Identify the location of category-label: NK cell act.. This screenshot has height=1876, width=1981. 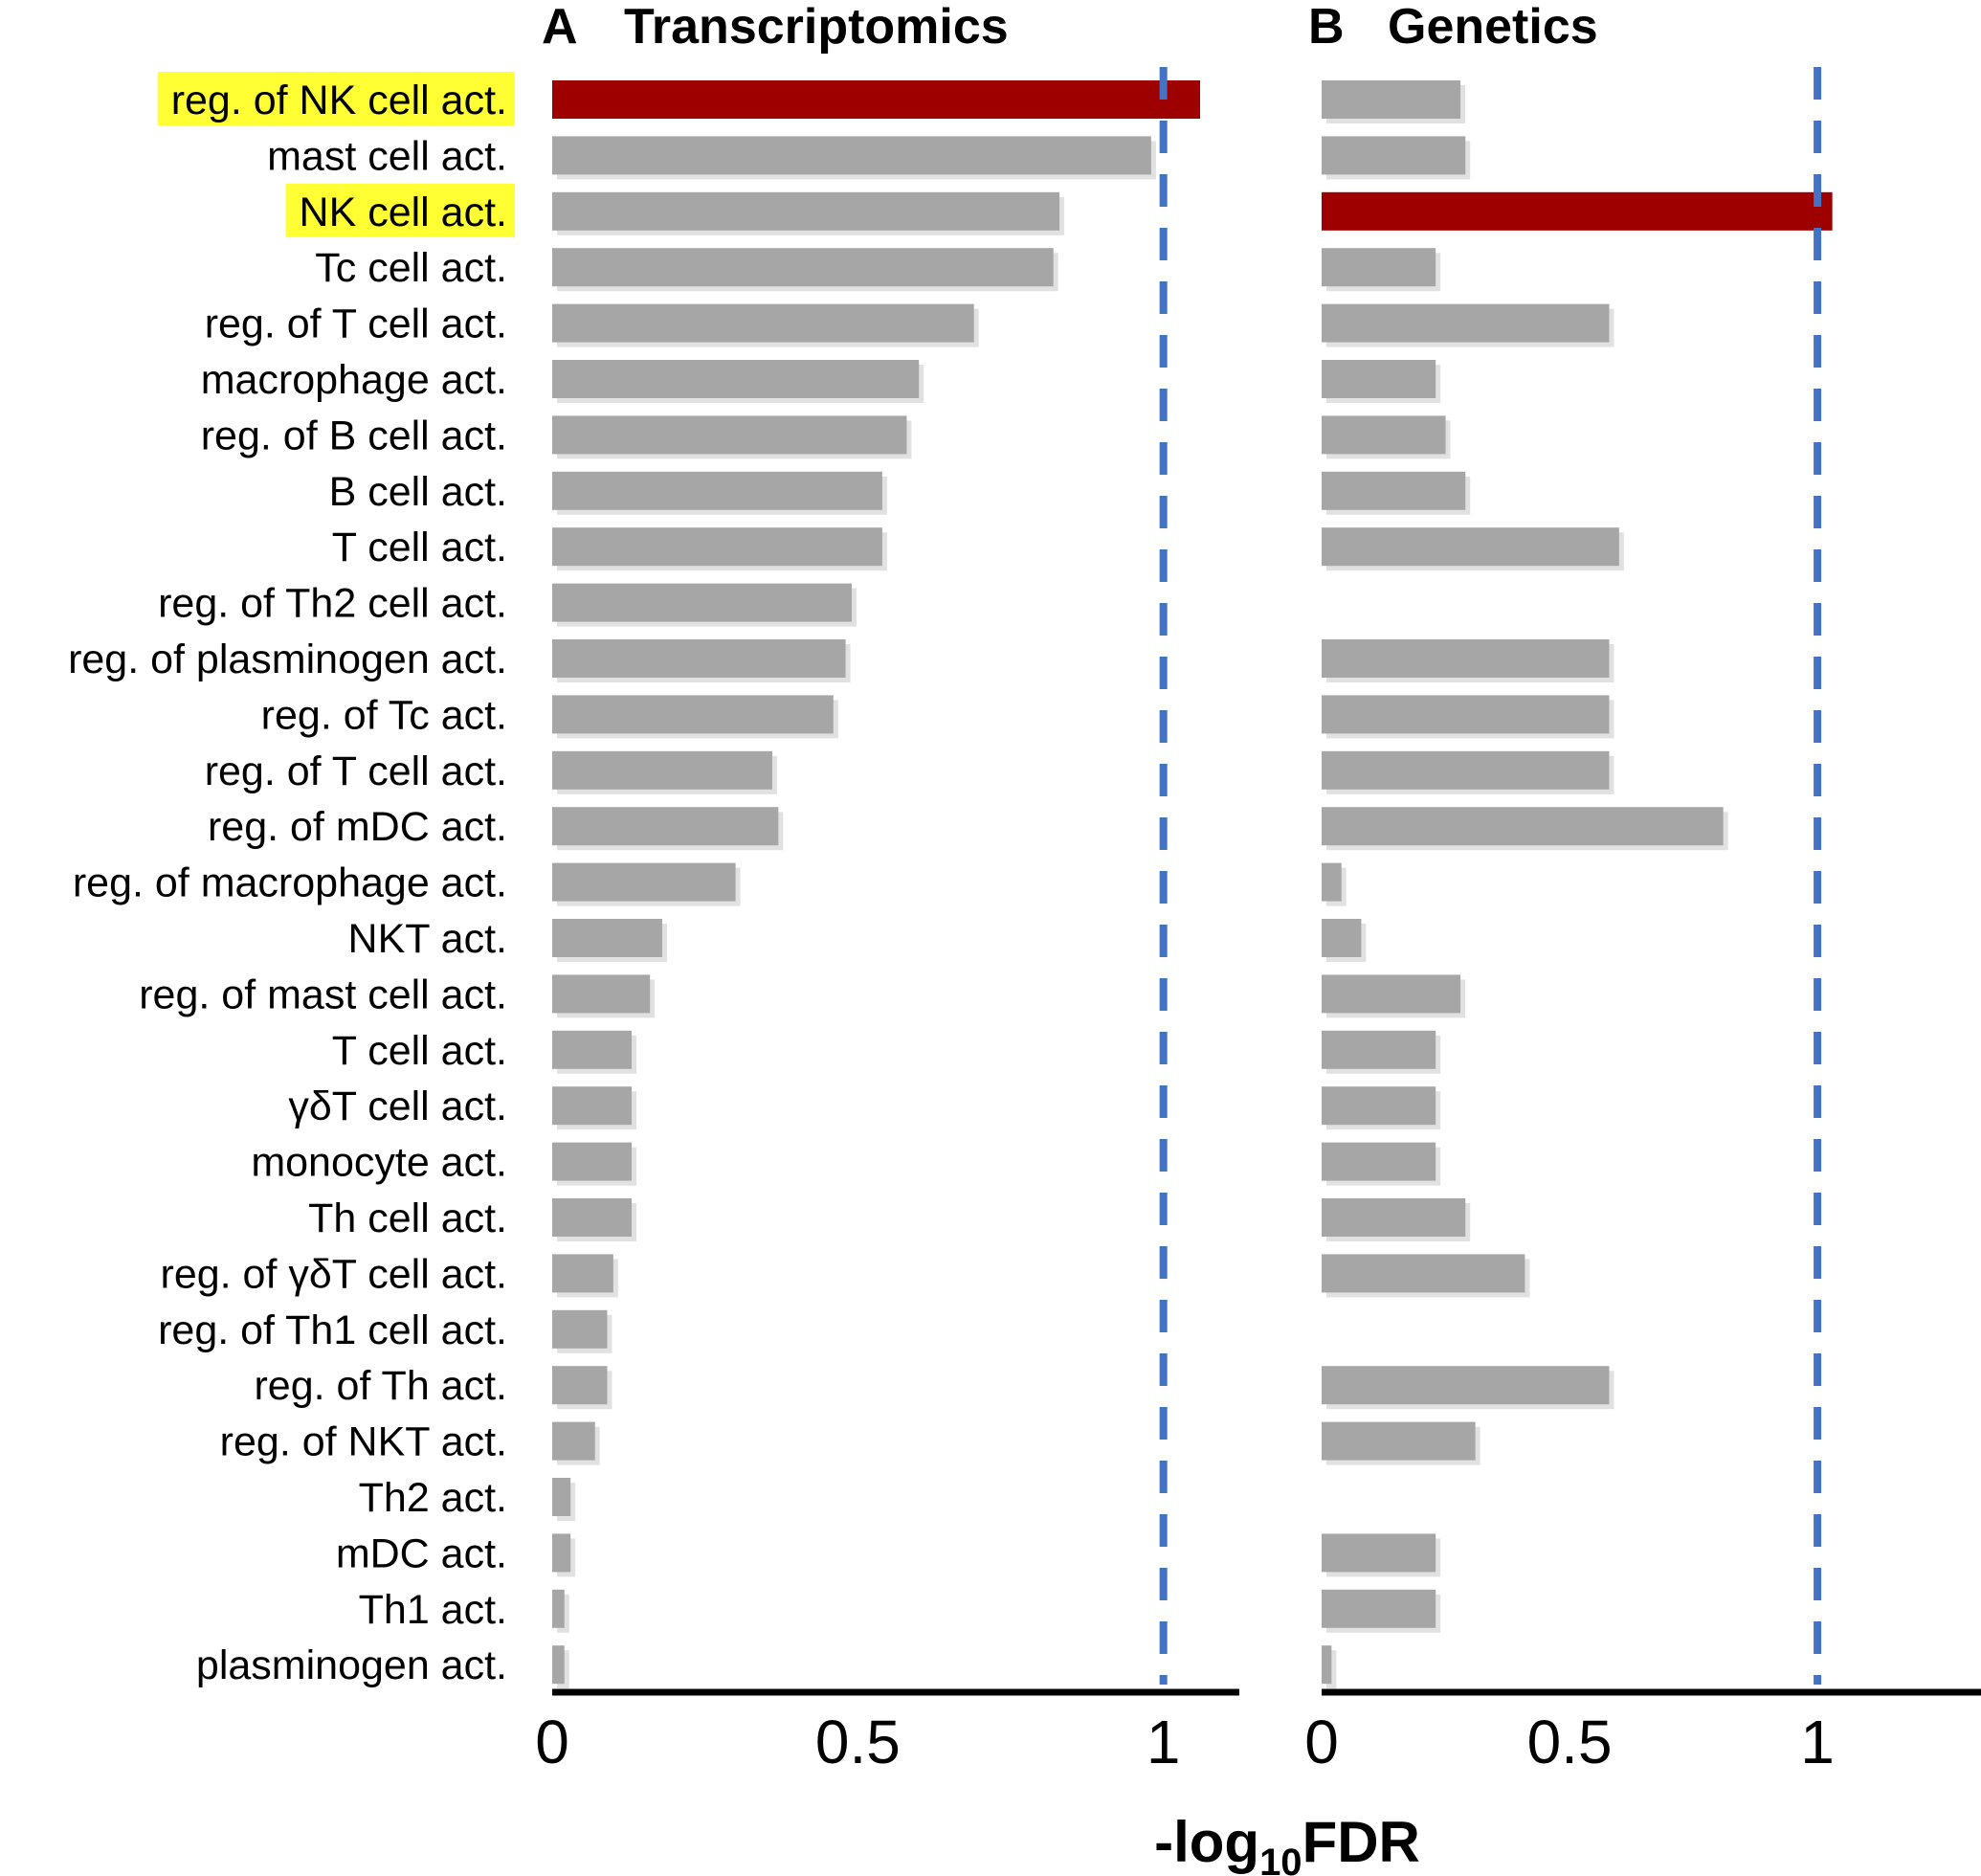
(403, 212).